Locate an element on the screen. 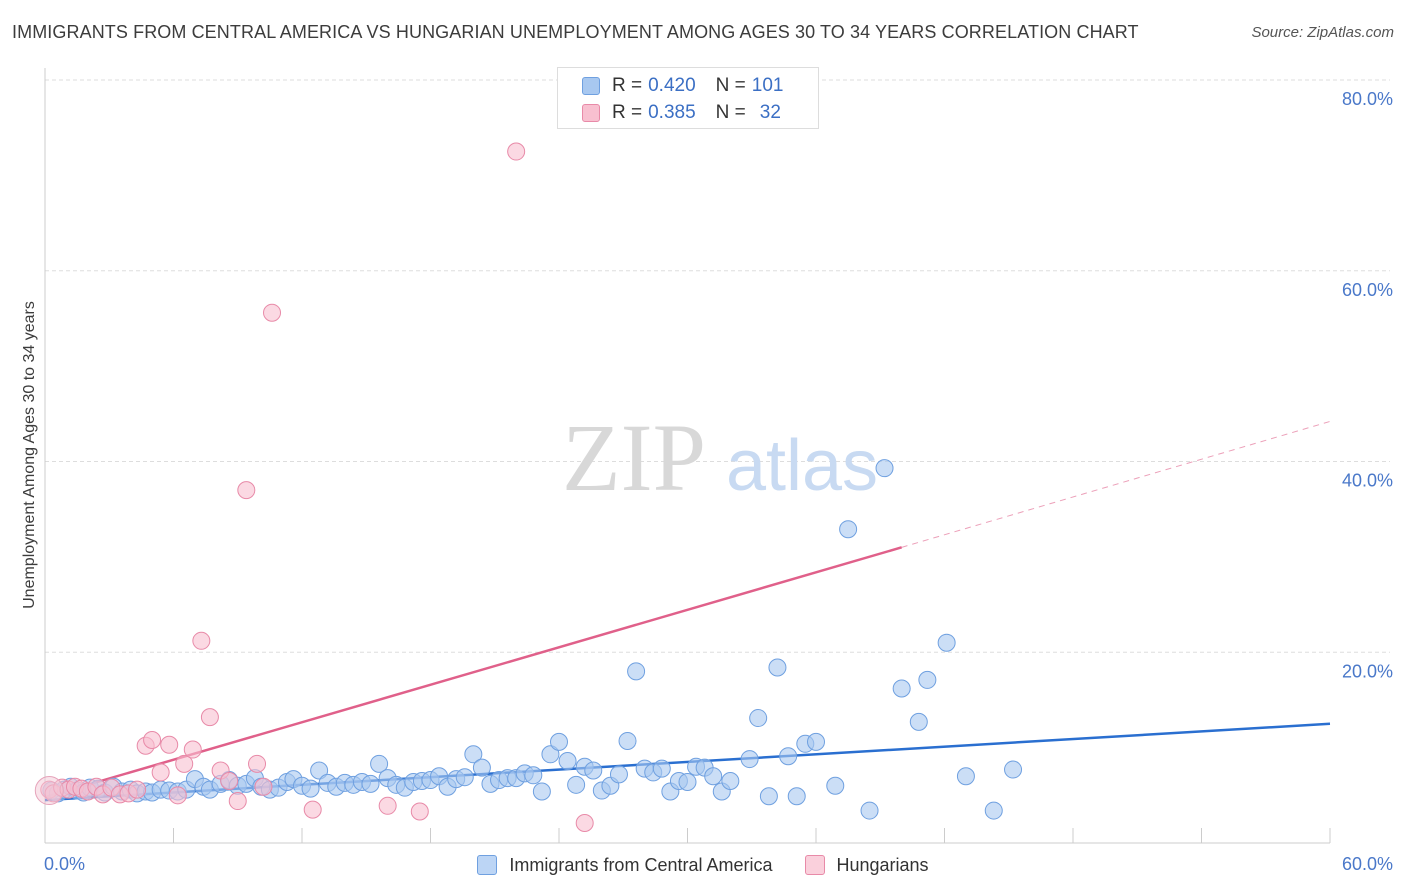 The height and width of the screenshot is (892, 1406). swatch-blue is located at coordinates (591, 86).